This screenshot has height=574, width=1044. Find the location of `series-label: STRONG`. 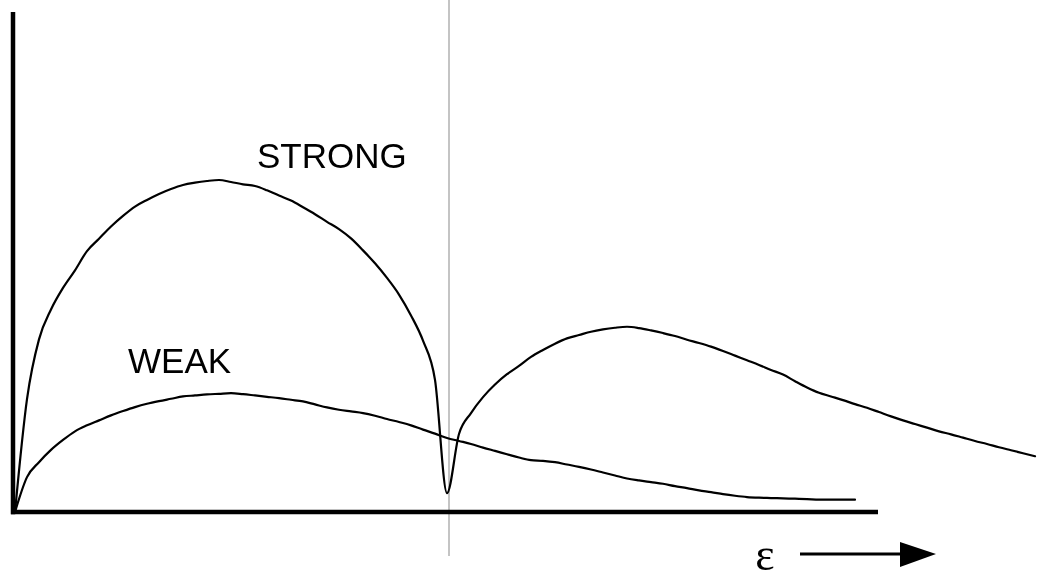

series-label: STRONG is located at coordinates (332, 155).